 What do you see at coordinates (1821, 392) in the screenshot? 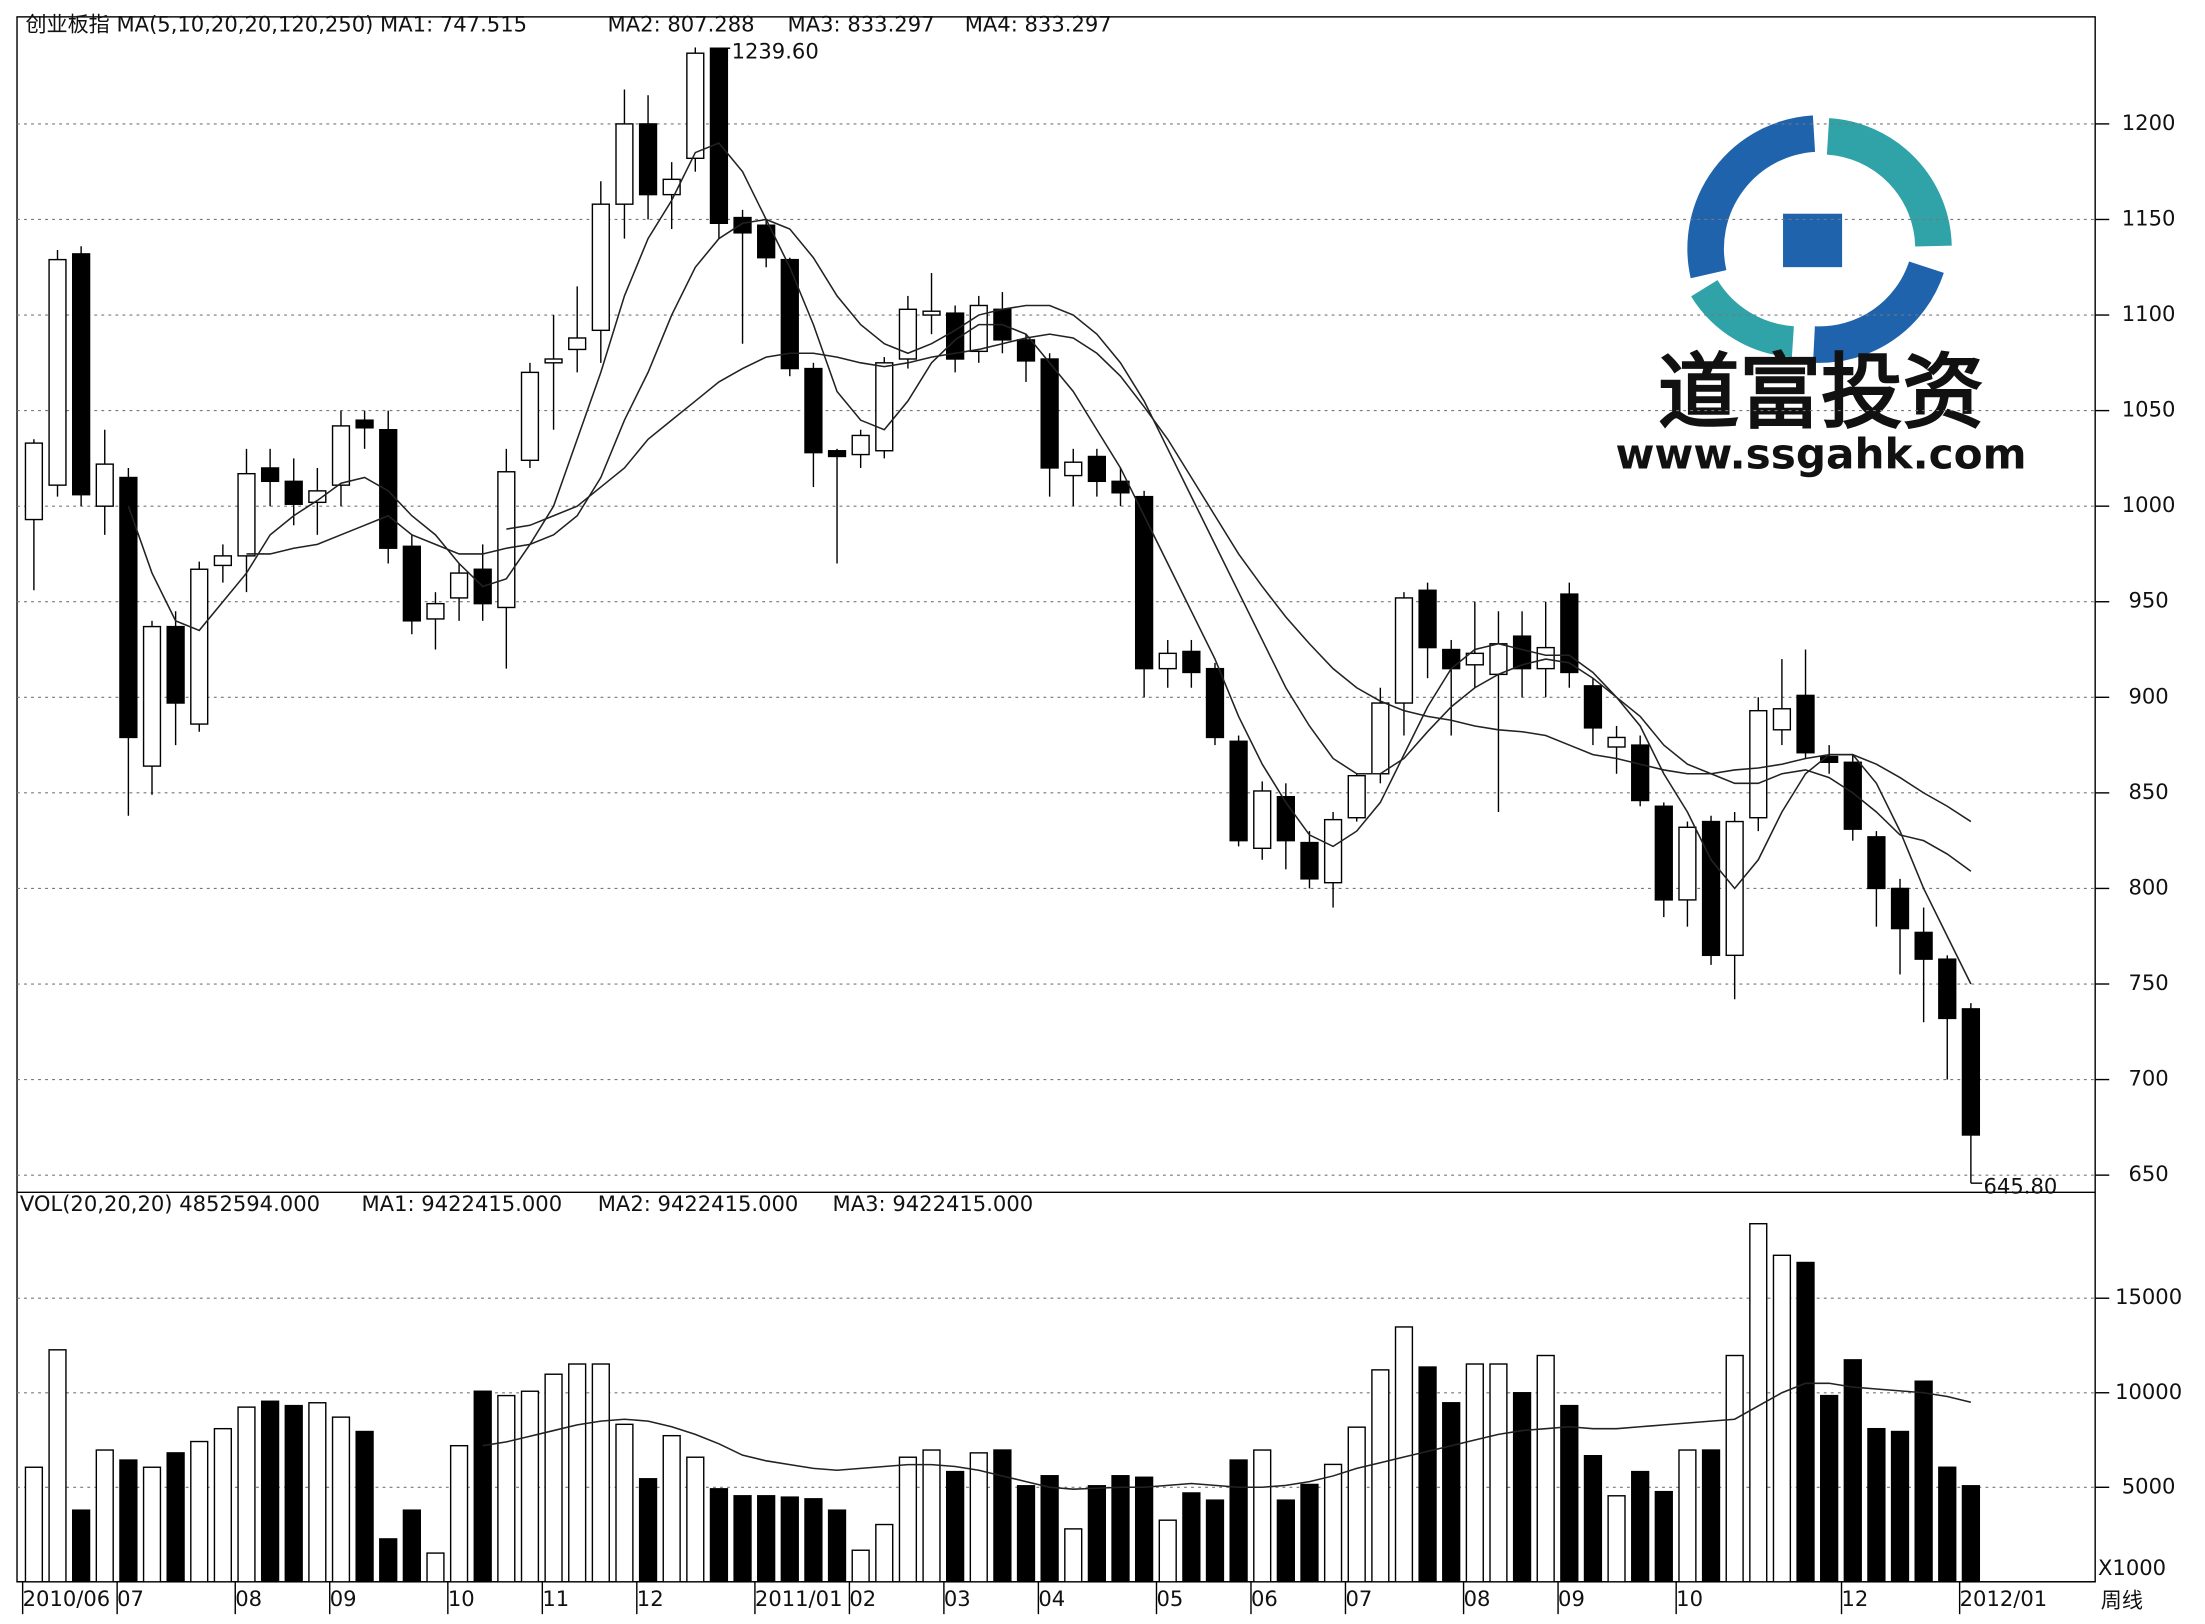
I see `logo-name: 道富投资` at bounding box center [1821, 392].